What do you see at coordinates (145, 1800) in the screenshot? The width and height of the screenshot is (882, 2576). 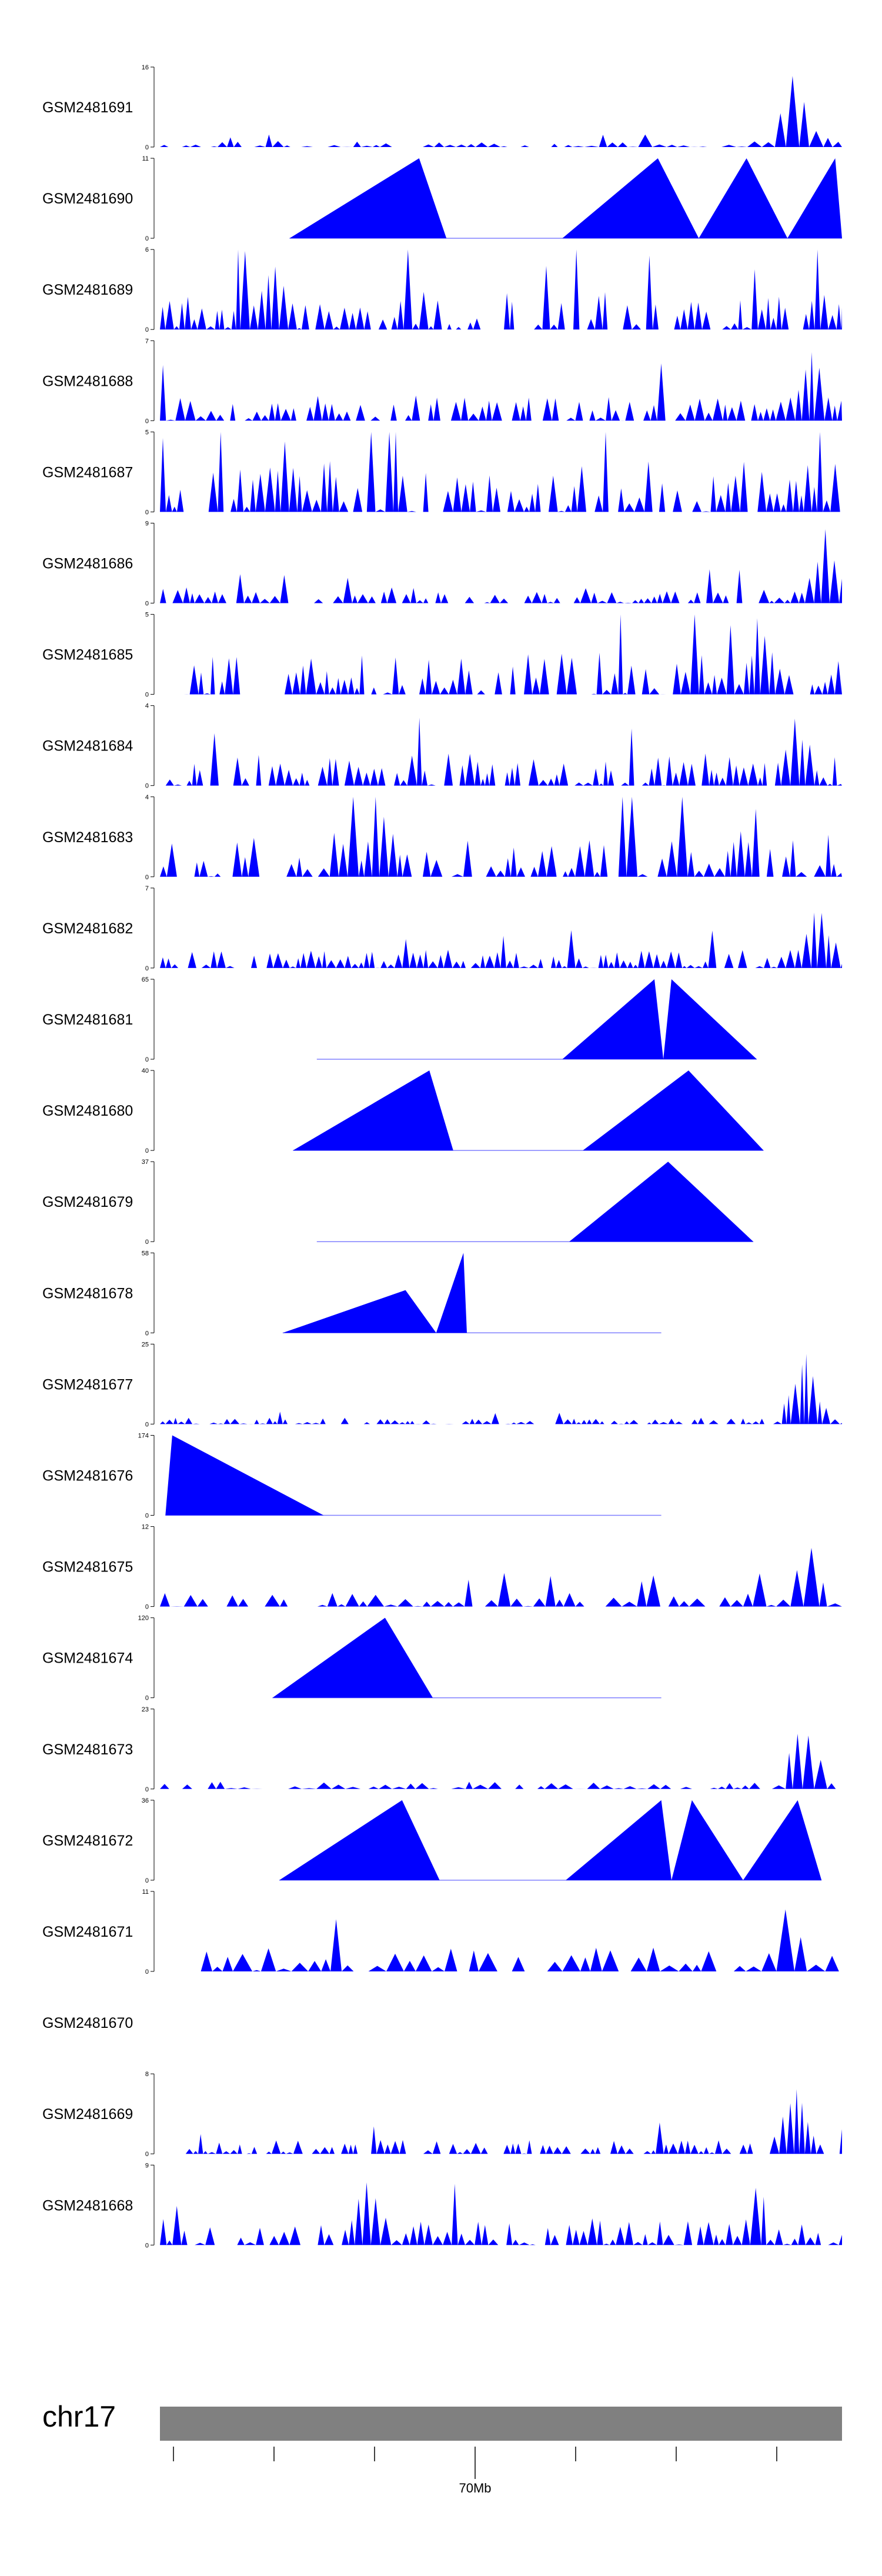 I see `y-tick-label-max: 36` at bounding box center [145, 1800].